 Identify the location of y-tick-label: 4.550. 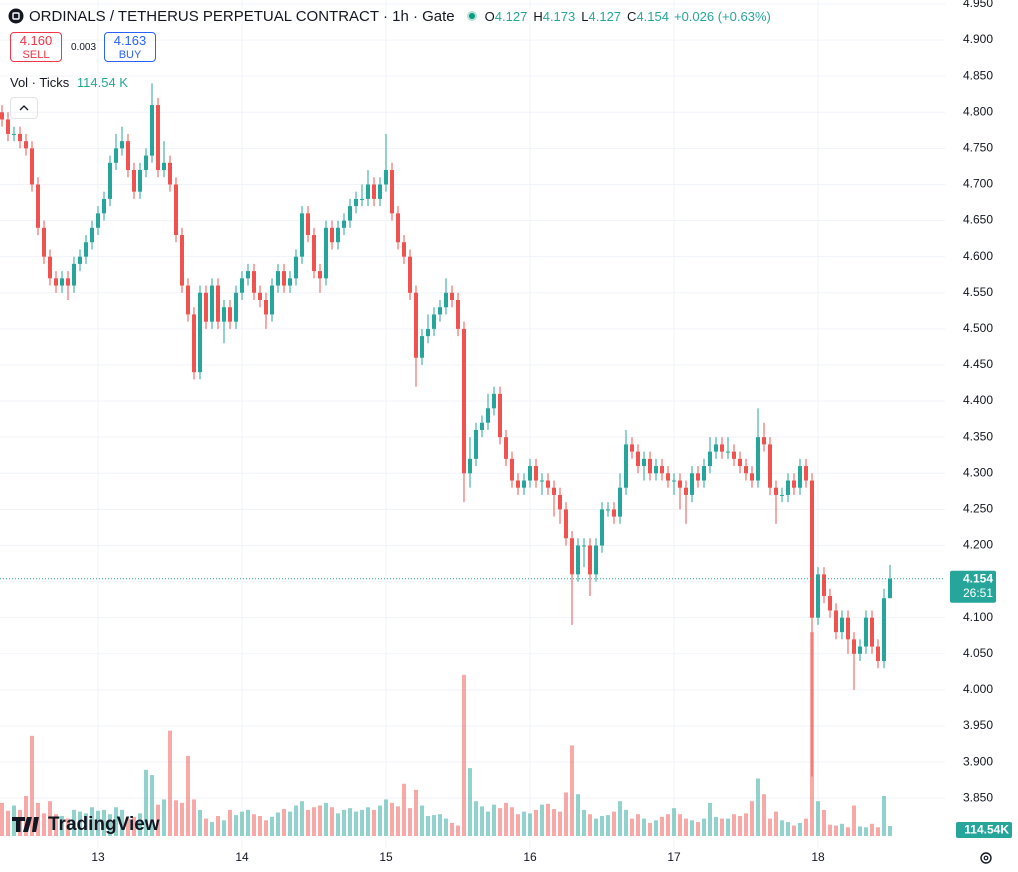
(978, 292).